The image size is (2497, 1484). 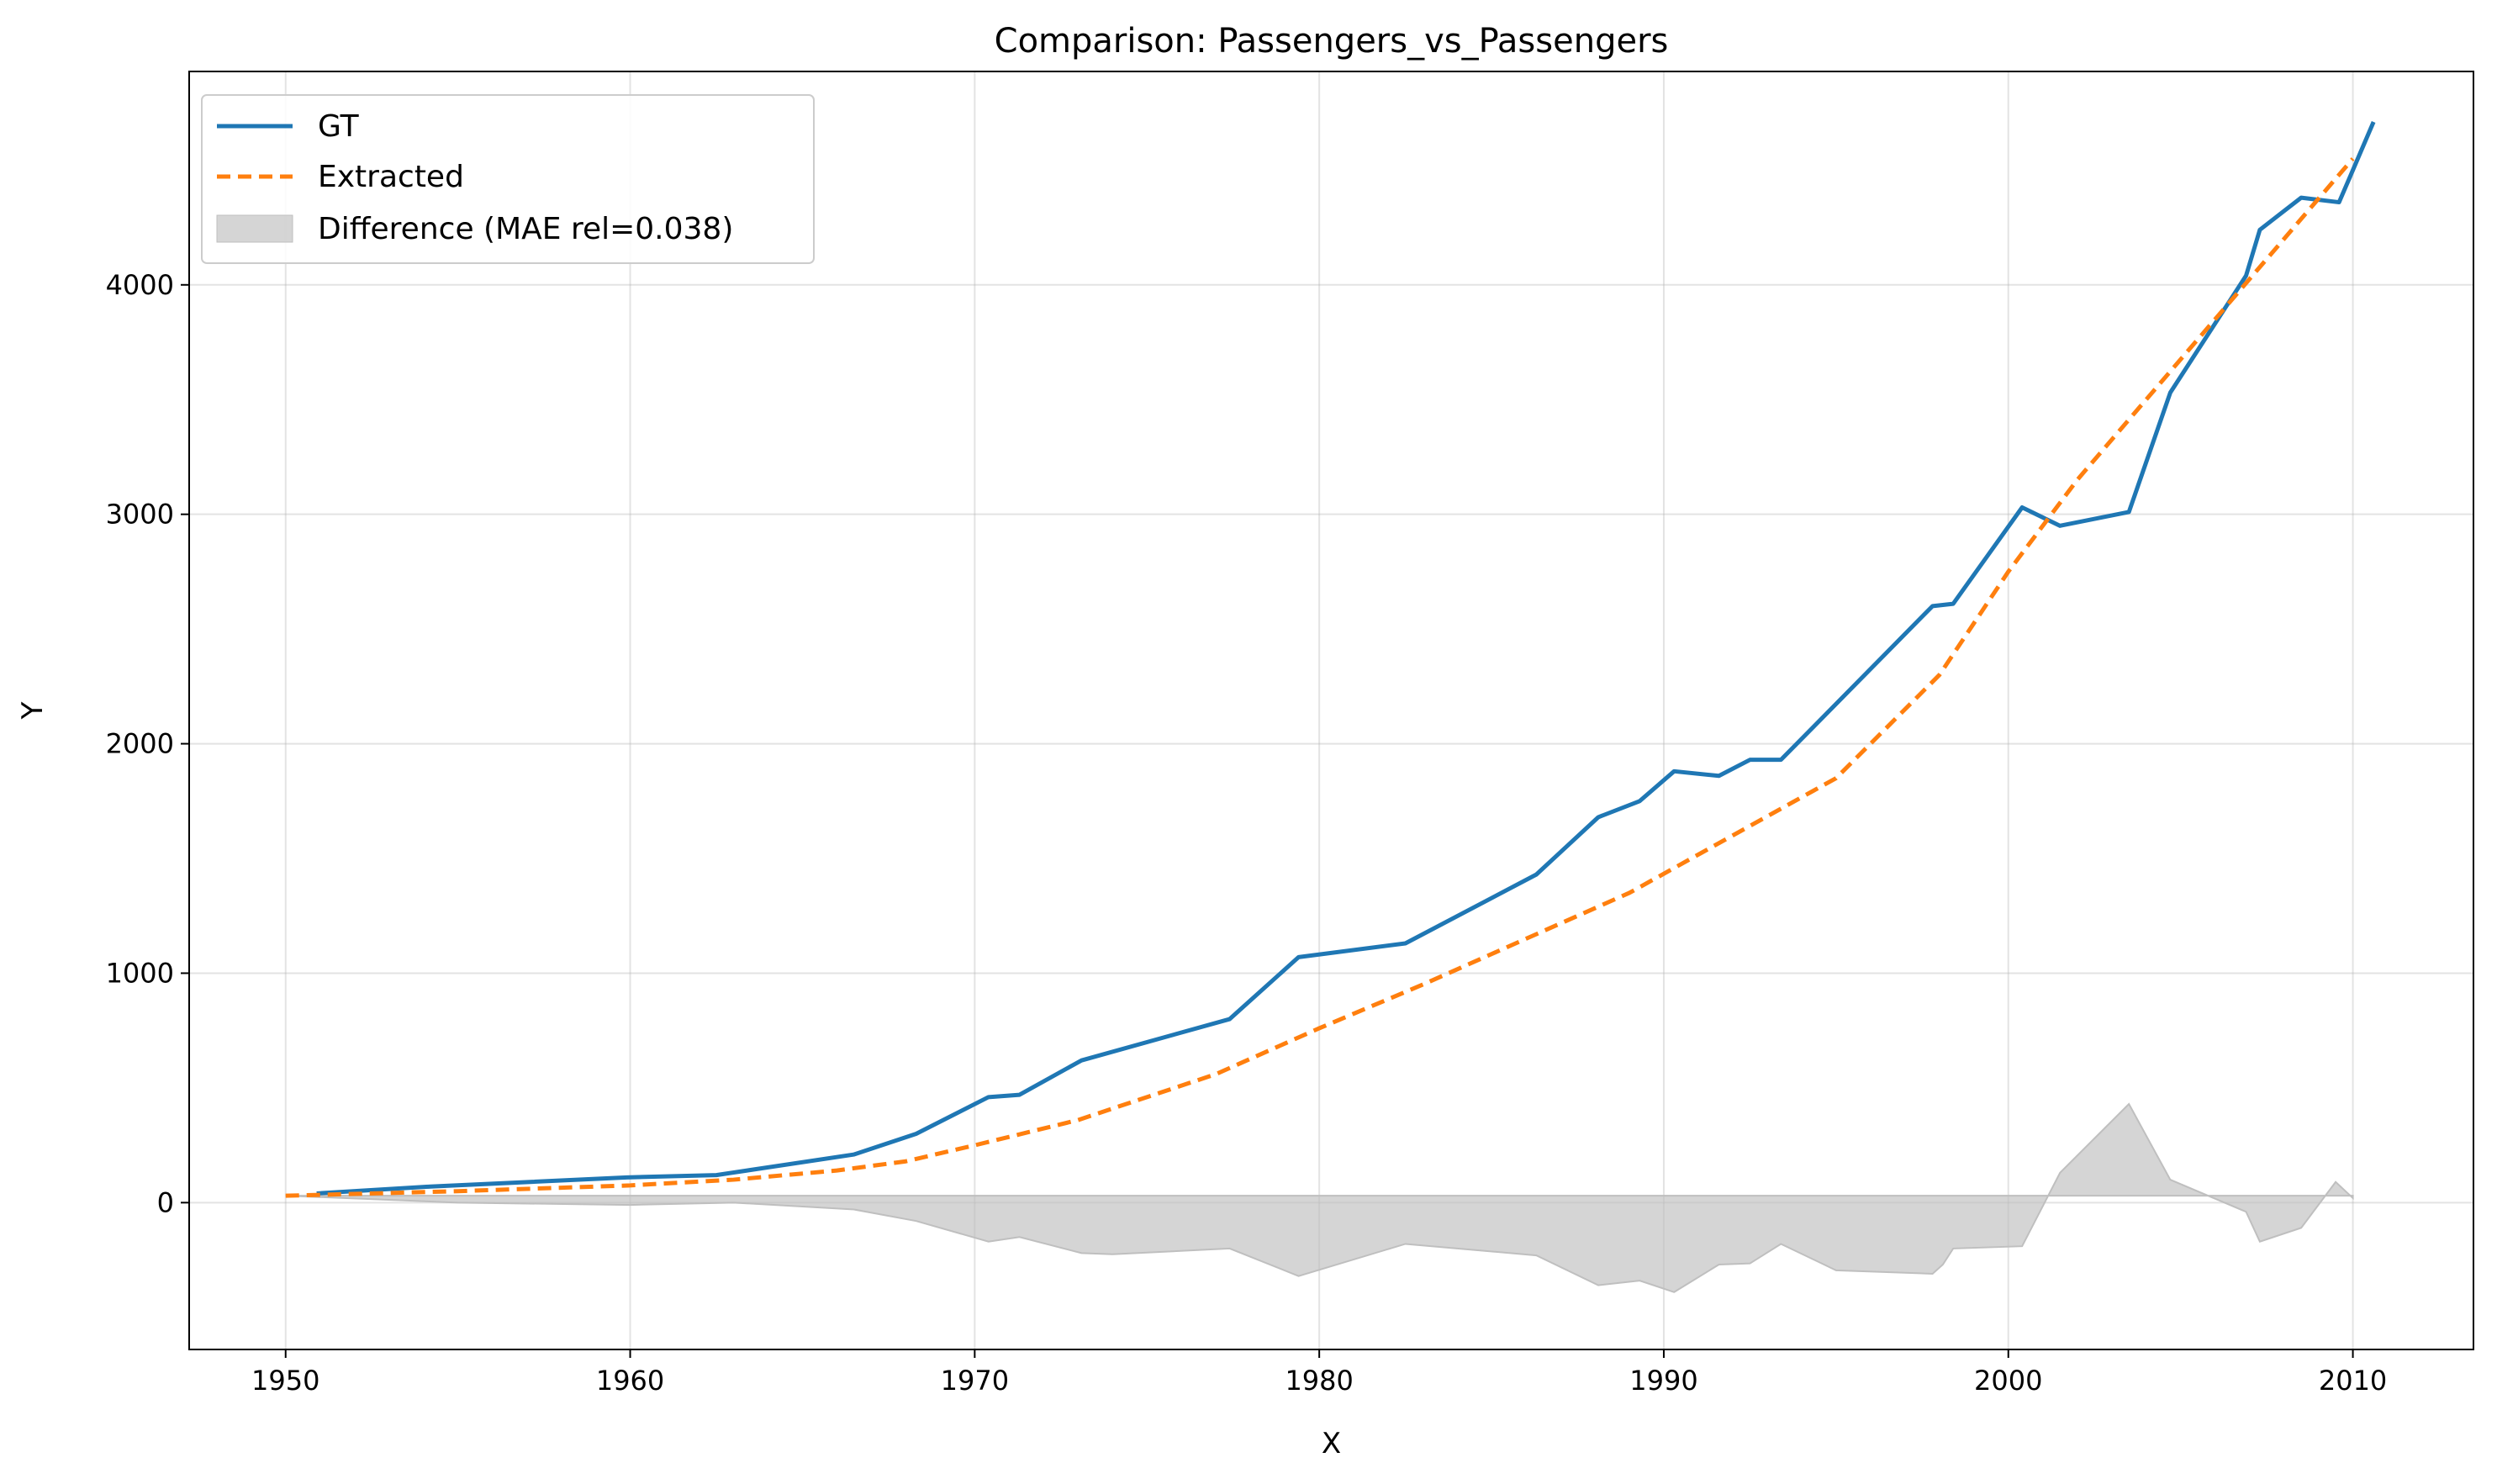 I want to click on y-tick-label-2000: 2000, so click(x=140, y=744).